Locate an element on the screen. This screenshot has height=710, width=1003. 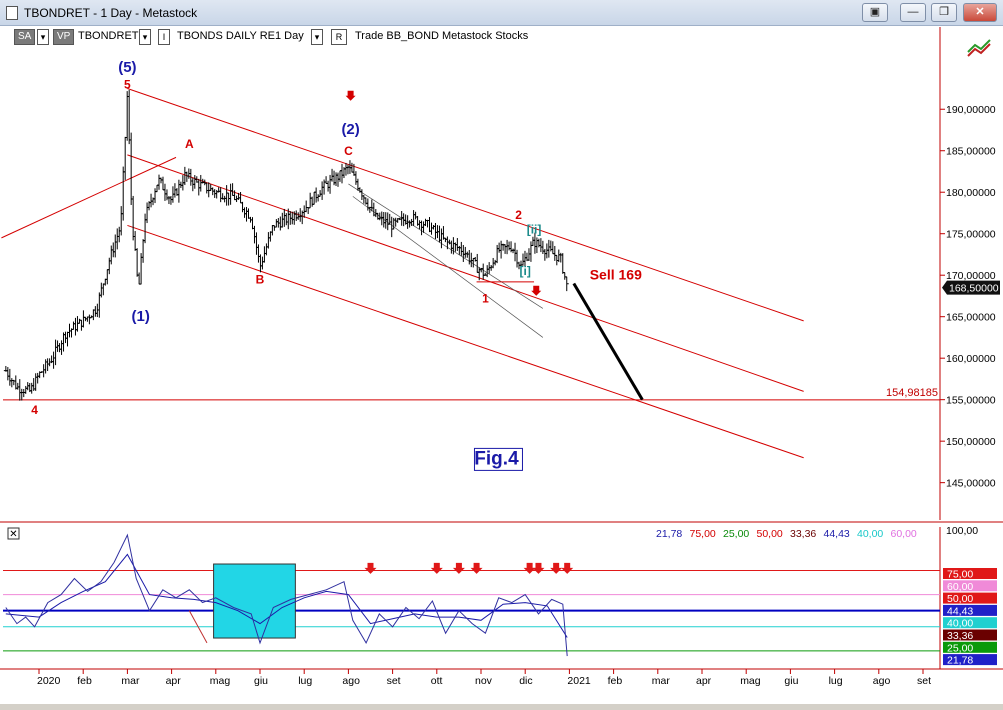
highlight-box is located at coordinates (254, 601).